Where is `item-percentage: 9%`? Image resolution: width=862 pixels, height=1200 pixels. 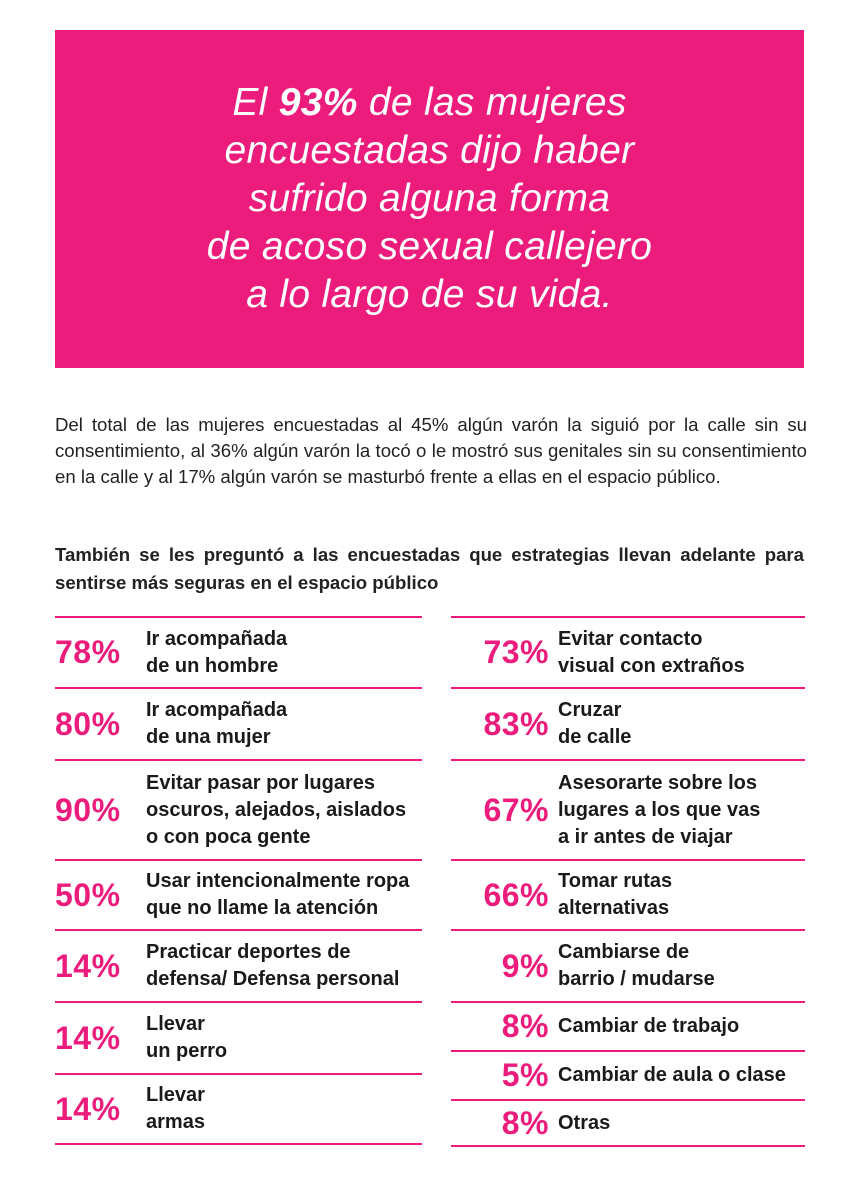 item-percentage: 9% is located at coordinates (525, 965).